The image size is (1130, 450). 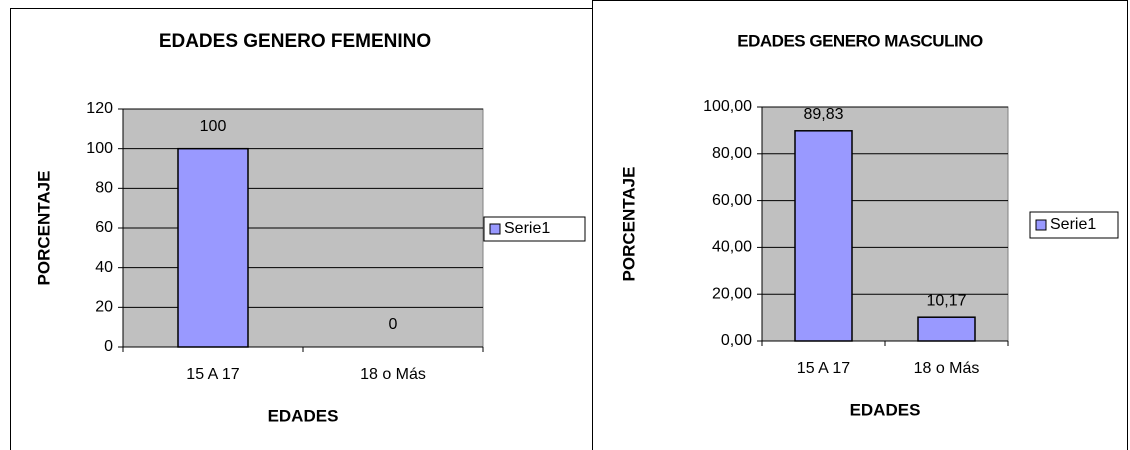 I want to click on y-tick-label: 80,00, so click(x=732, y=153).